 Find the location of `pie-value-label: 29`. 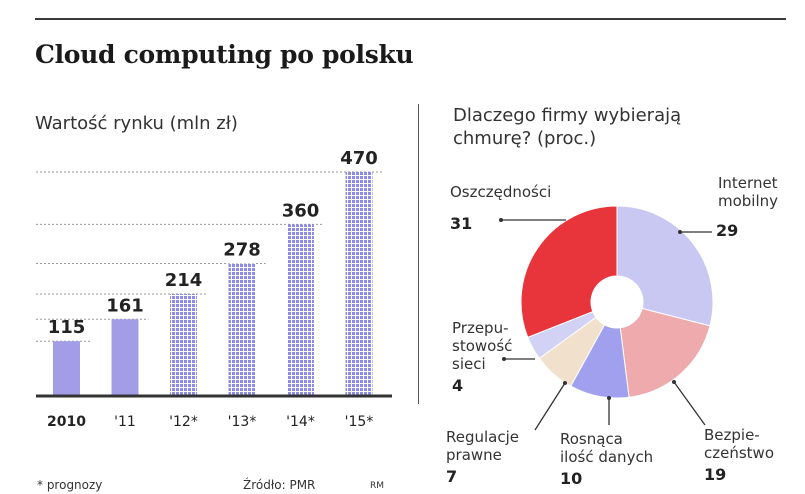

pie-value-label: 29 is located at coordinates (727, 230).